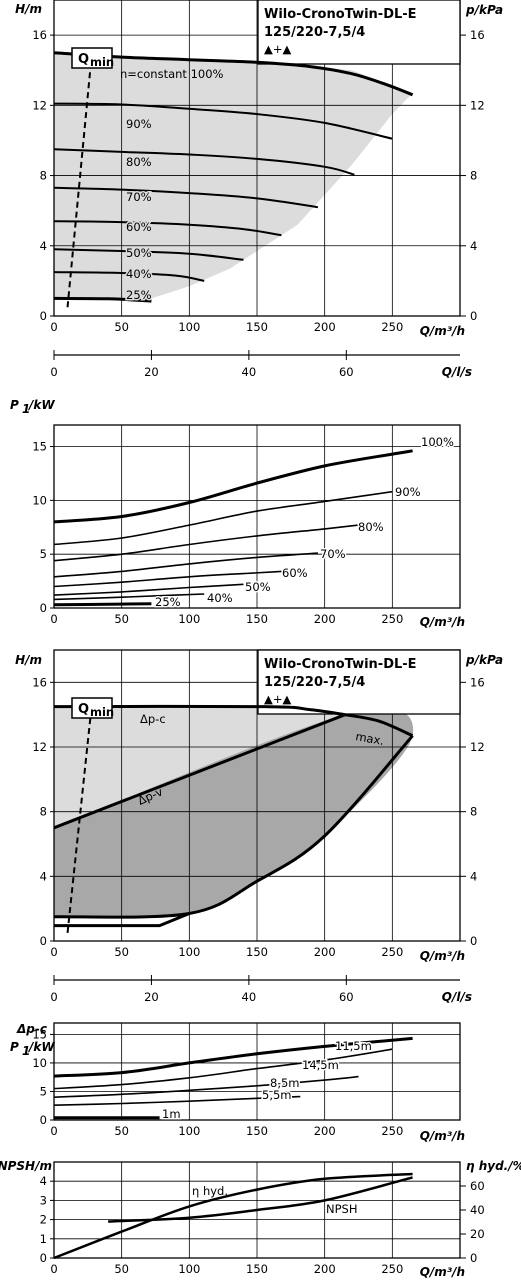 The width and height of the screenshot is (521, 1280). I want to click on y-tick-label: 1, so click(43, 1239).